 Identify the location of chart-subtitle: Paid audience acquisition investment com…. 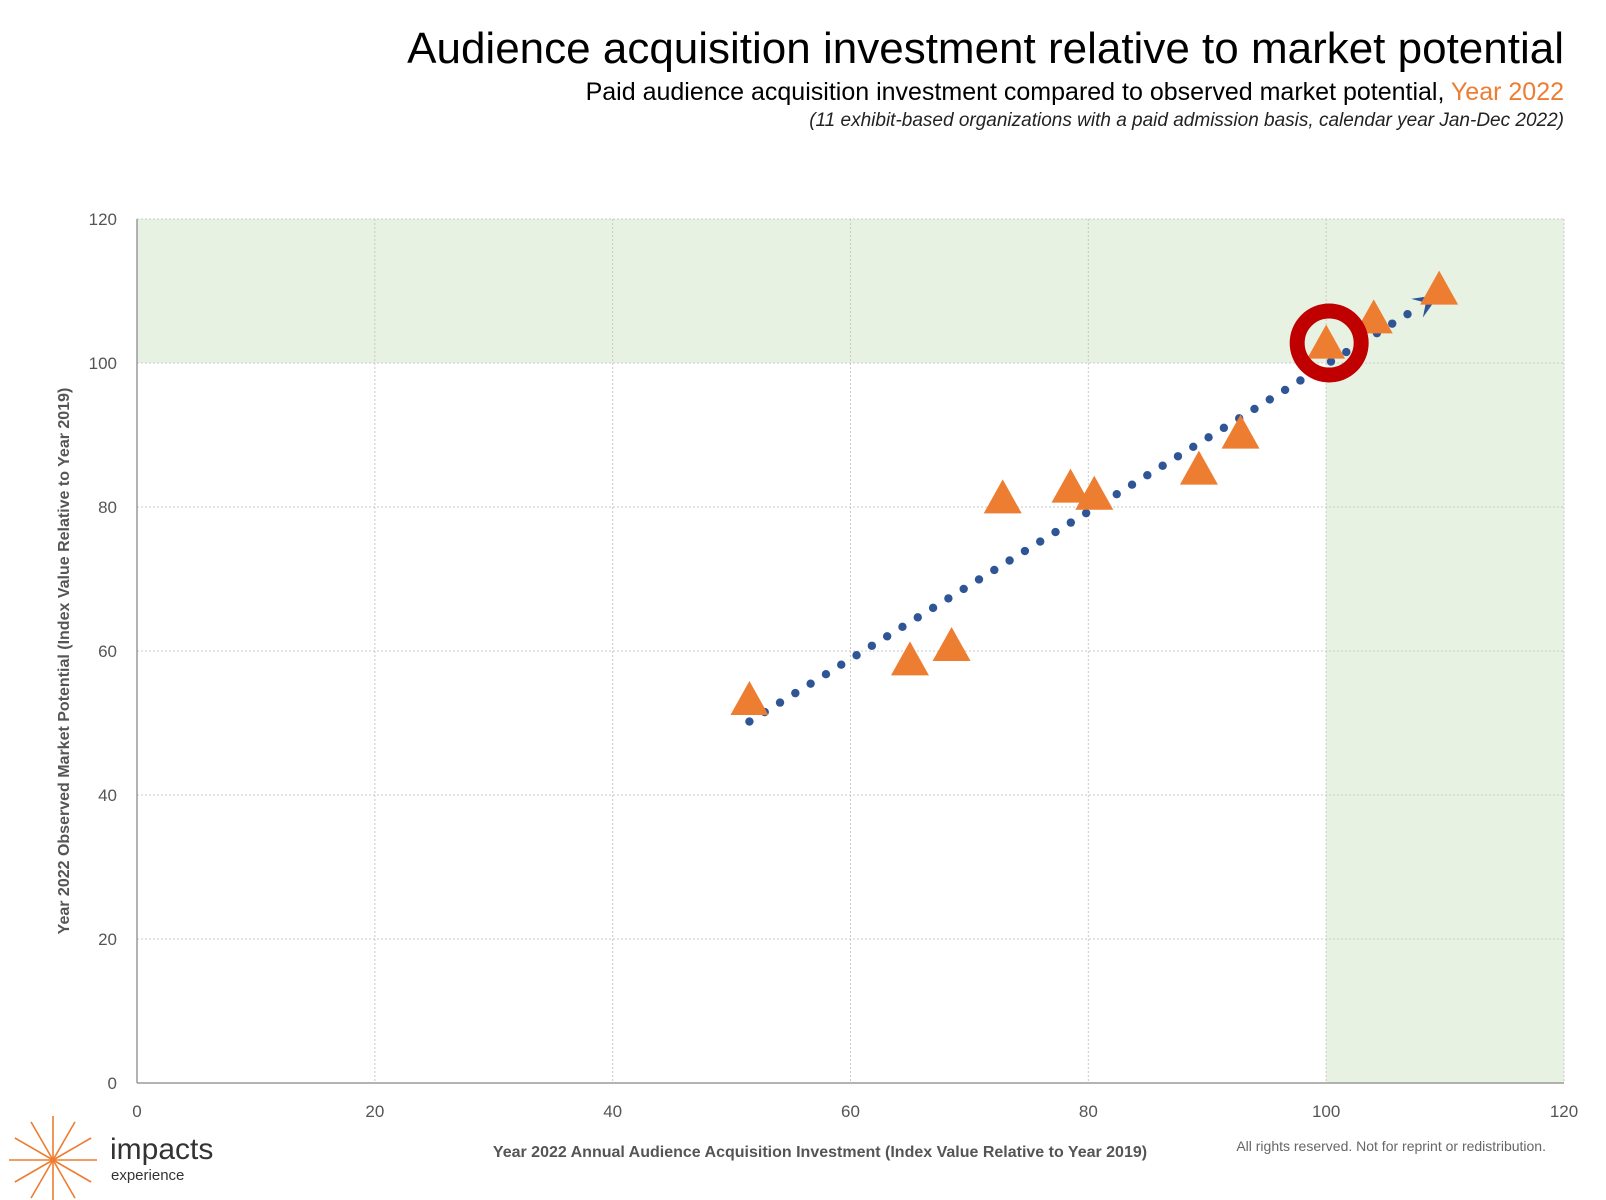
(1075, 92).